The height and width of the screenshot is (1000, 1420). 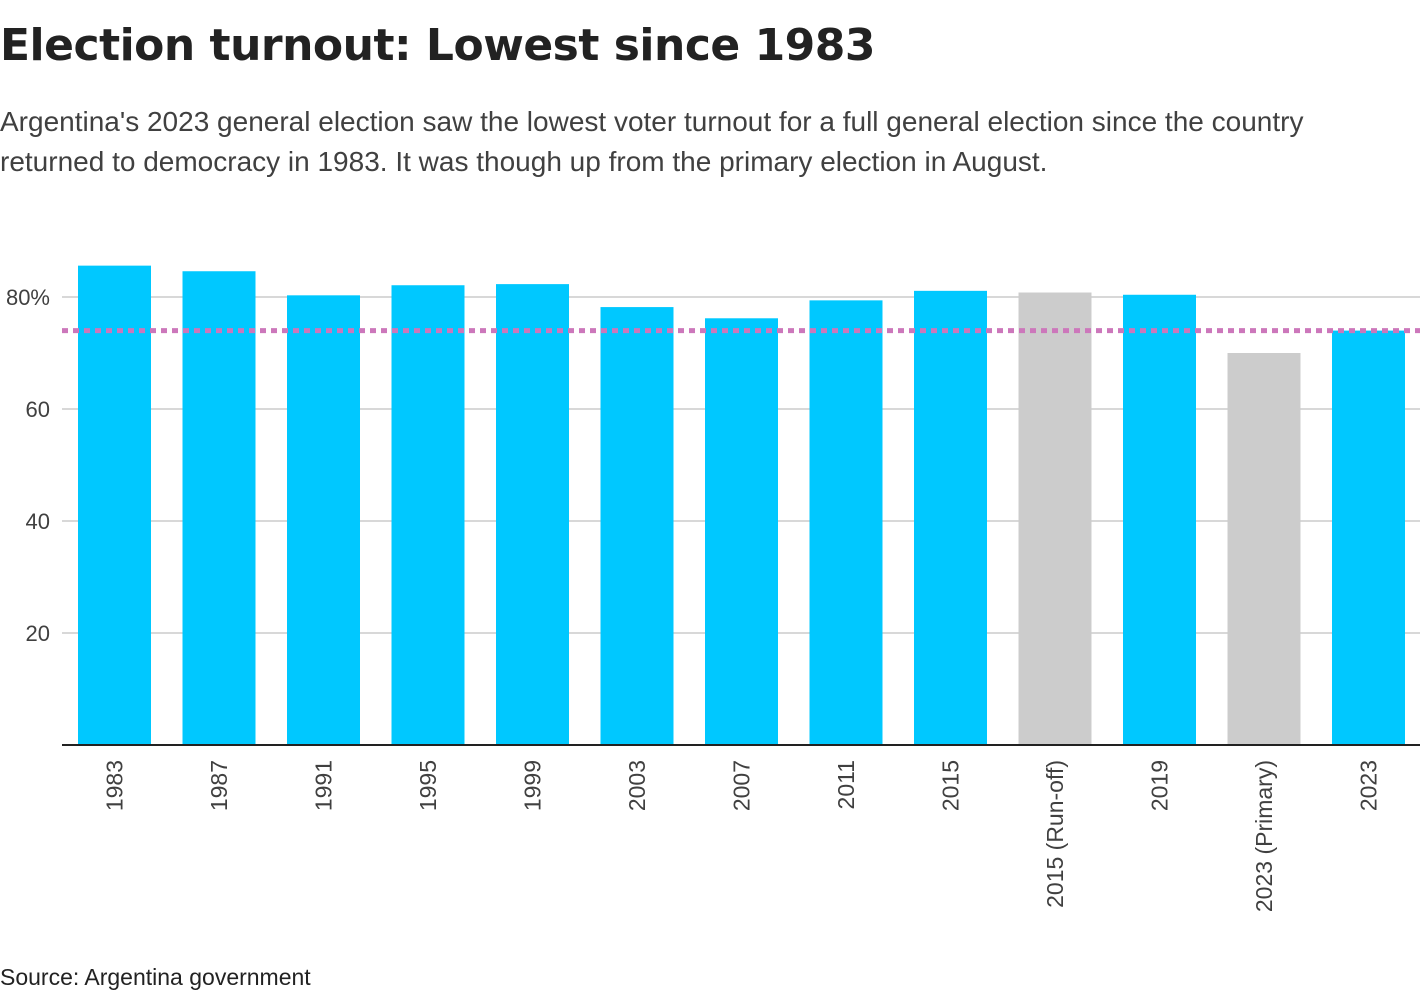 What do you see at coordinates (846, 784) in the screenshot?
I see `x-tick-label: 2011` at bounding box center [846, 784].